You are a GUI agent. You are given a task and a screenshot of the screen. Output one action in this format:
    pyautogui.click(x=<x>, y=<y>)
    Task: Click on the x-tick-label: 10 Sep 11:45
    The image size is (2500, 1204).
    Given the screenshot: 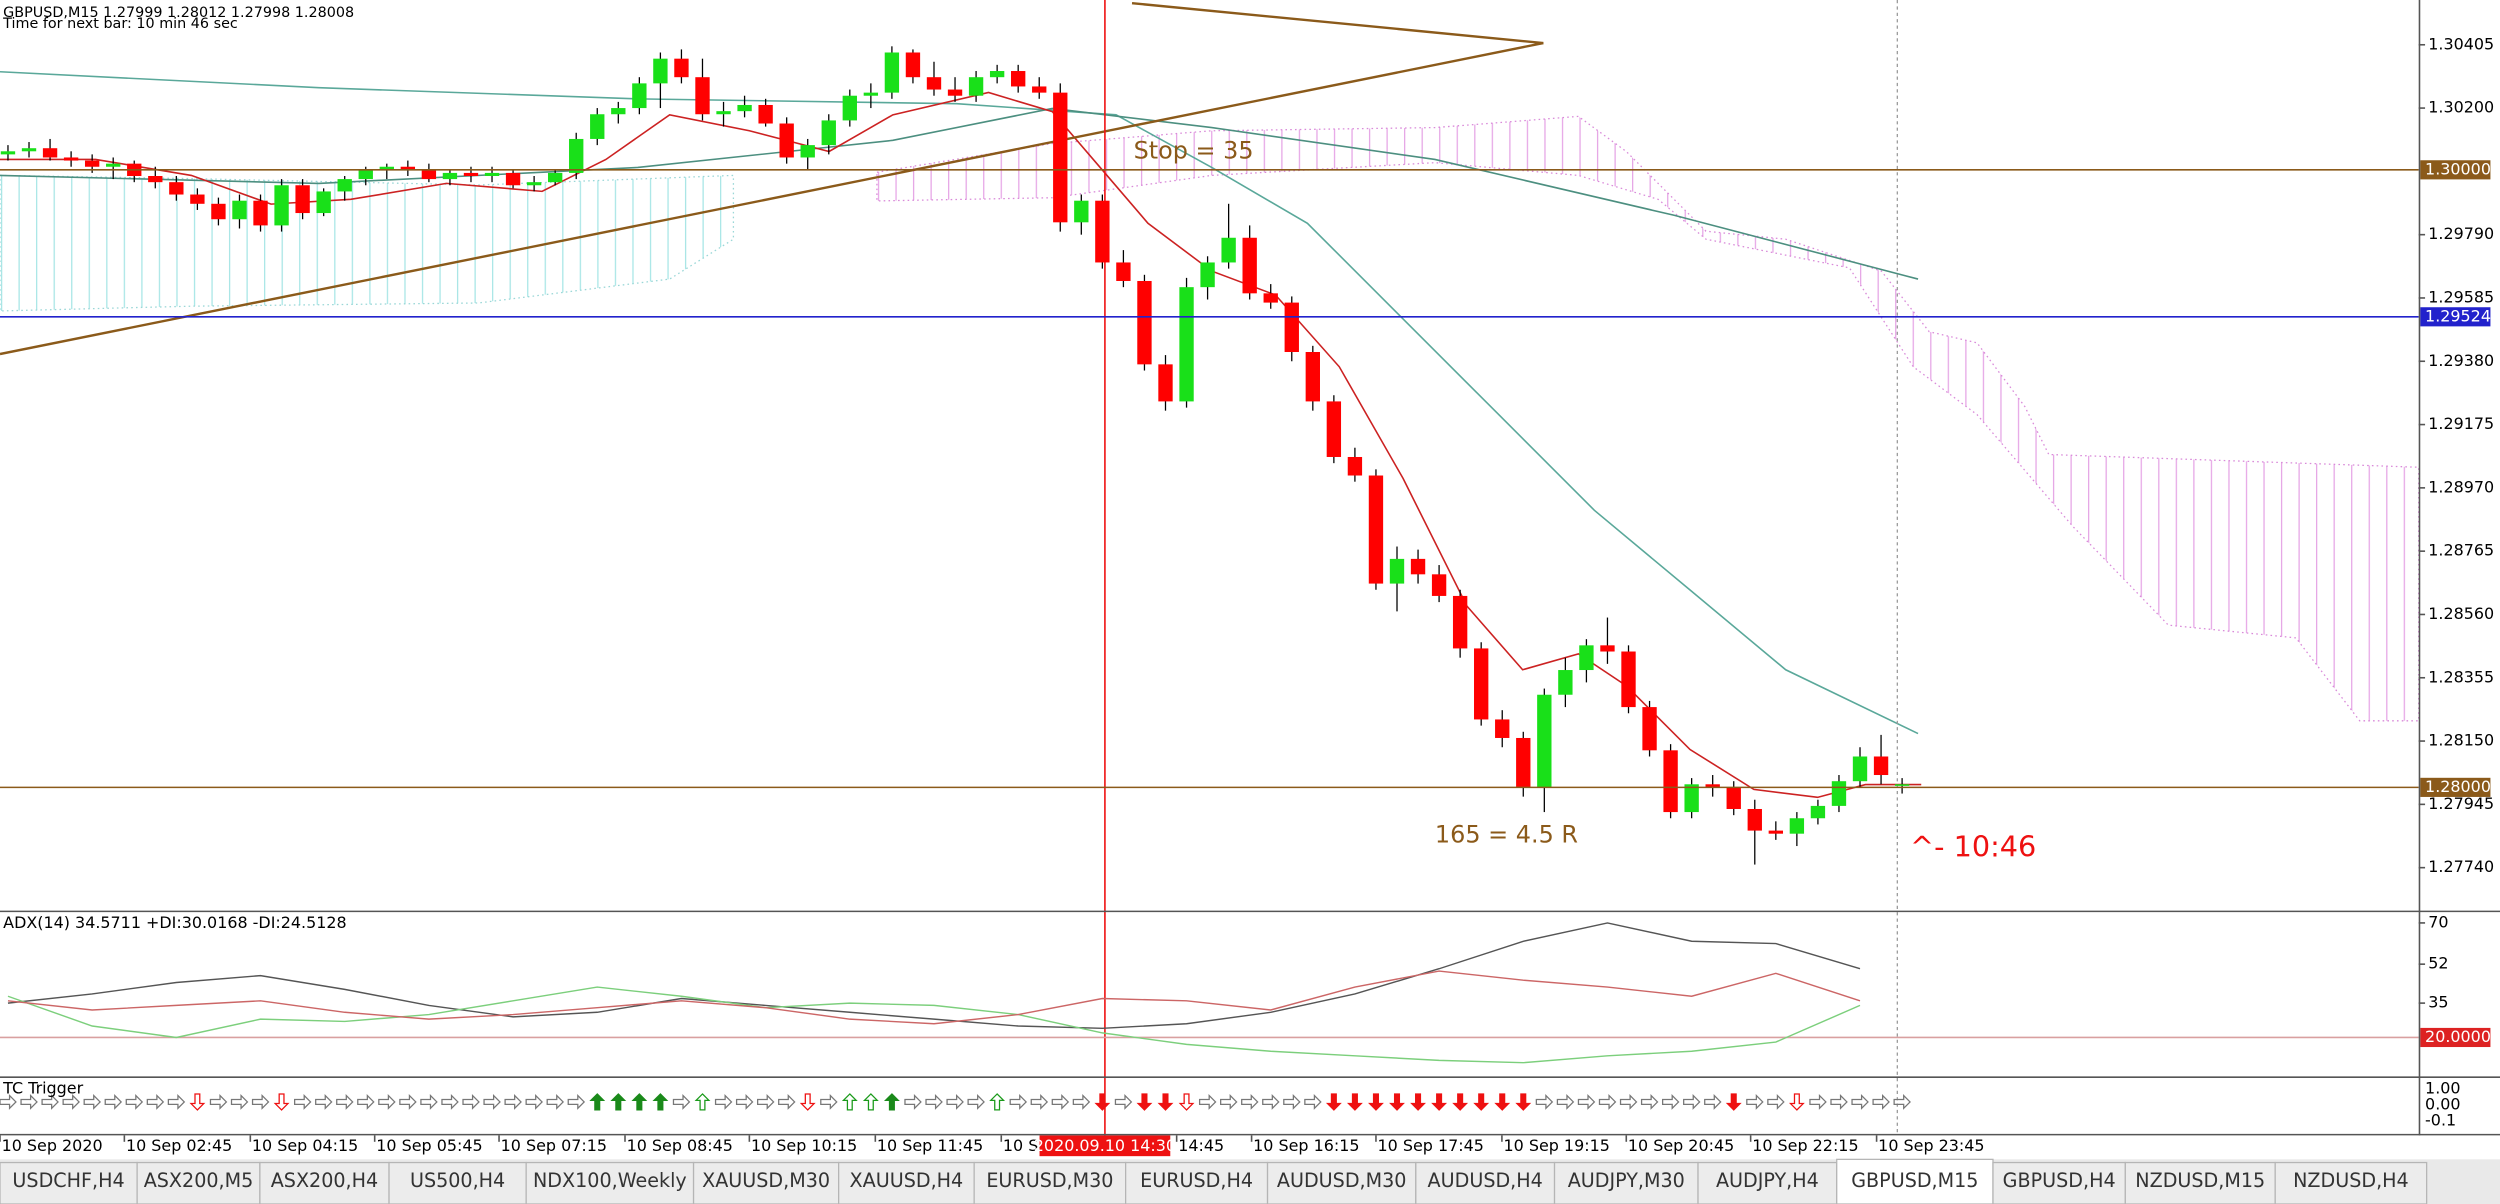 What is the action you would take?
    pyautogui.click(x=930, y=1145)
    